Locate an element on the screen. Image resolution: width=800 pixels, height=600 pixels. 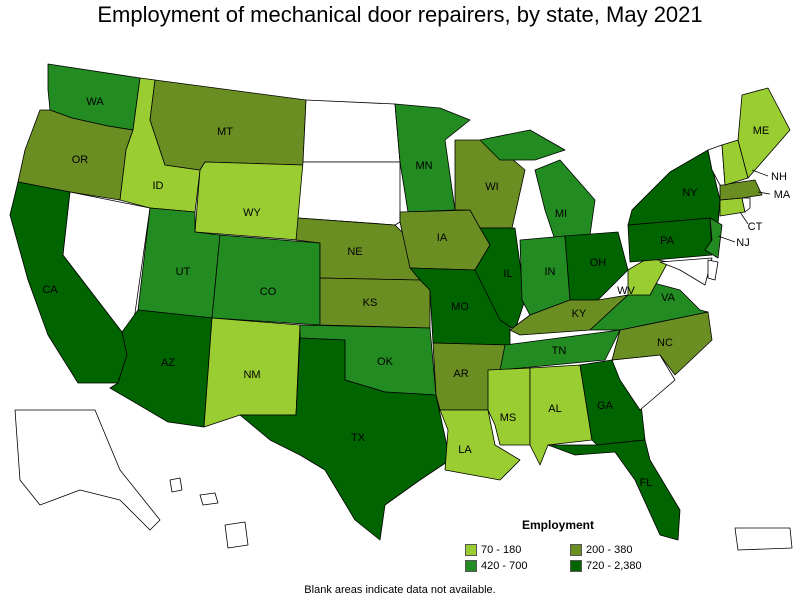
state-label-mo: MO is located at coordinates (460, 307).